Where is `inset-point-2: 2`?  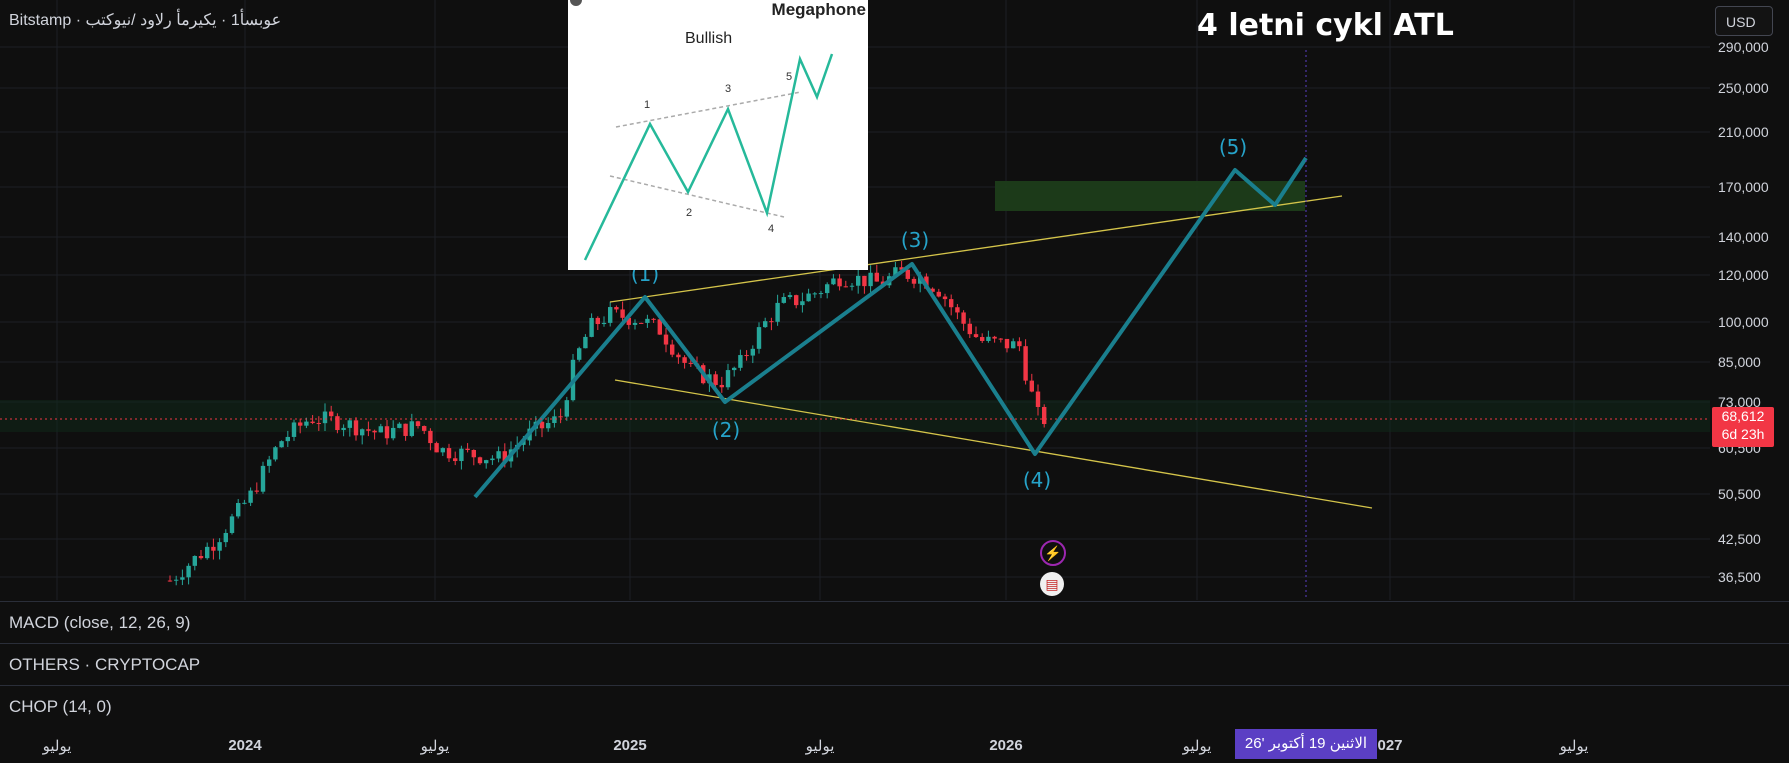
inset-point-2: 2 is located at coordinates (689, 213).